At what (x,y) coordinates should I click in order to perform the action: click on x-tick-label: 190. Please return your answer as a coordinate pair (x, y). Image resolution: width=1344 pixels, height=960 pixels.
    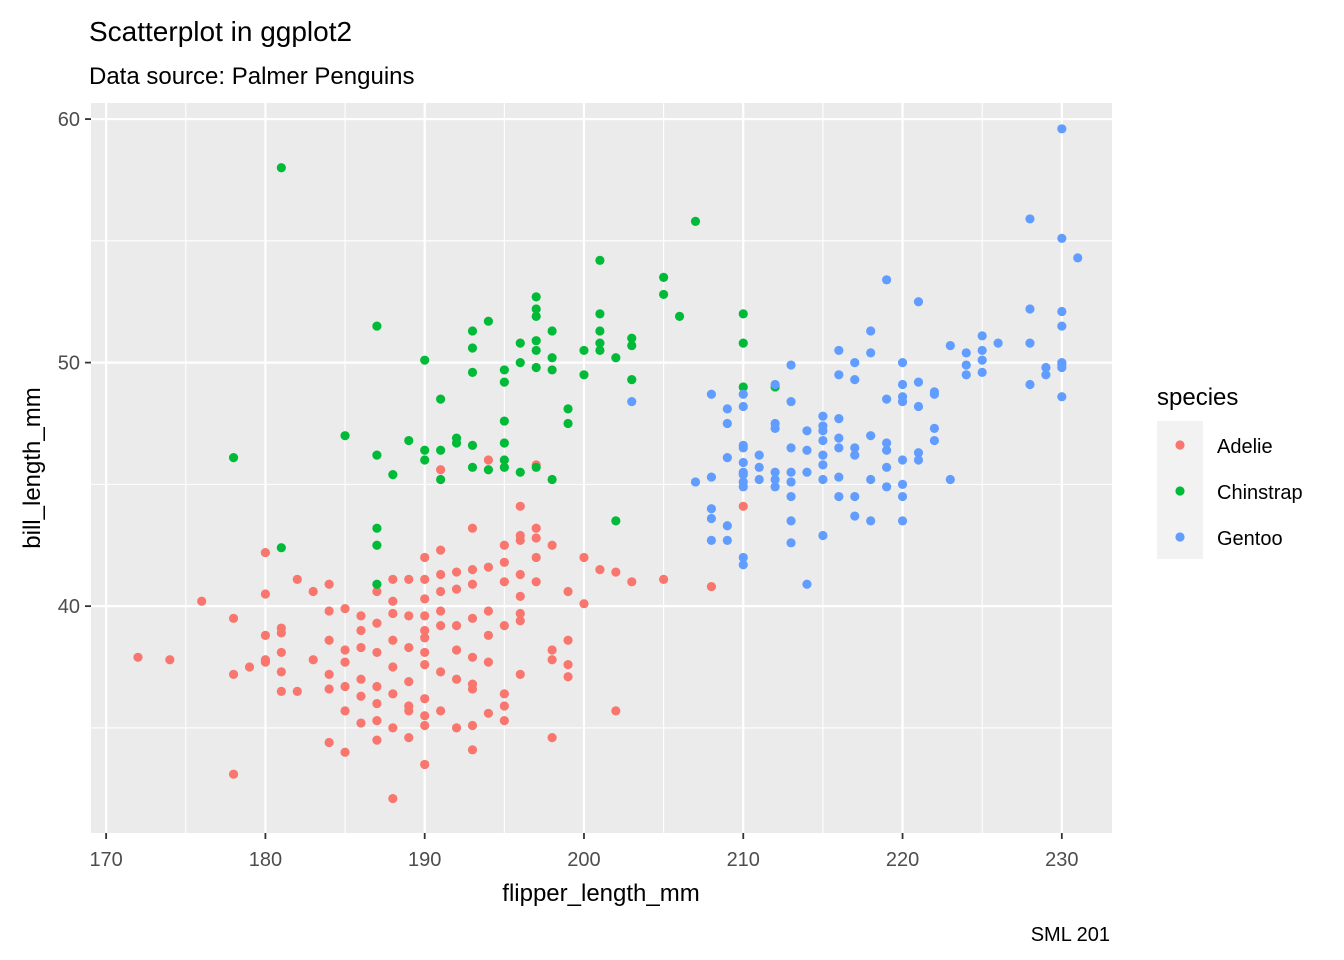
    Looking at the image, I should click on (424, 860).